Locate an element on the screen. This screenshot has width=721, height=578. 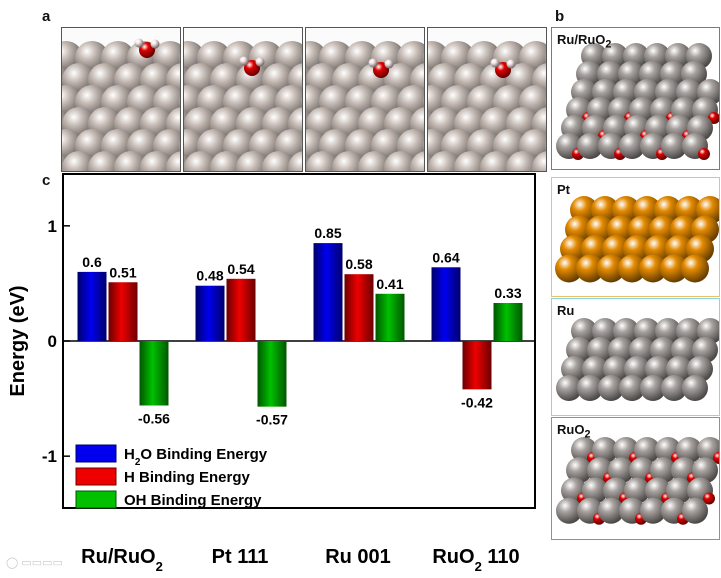
bar-value-label: 0.51 is located at coordinates (122, 272).